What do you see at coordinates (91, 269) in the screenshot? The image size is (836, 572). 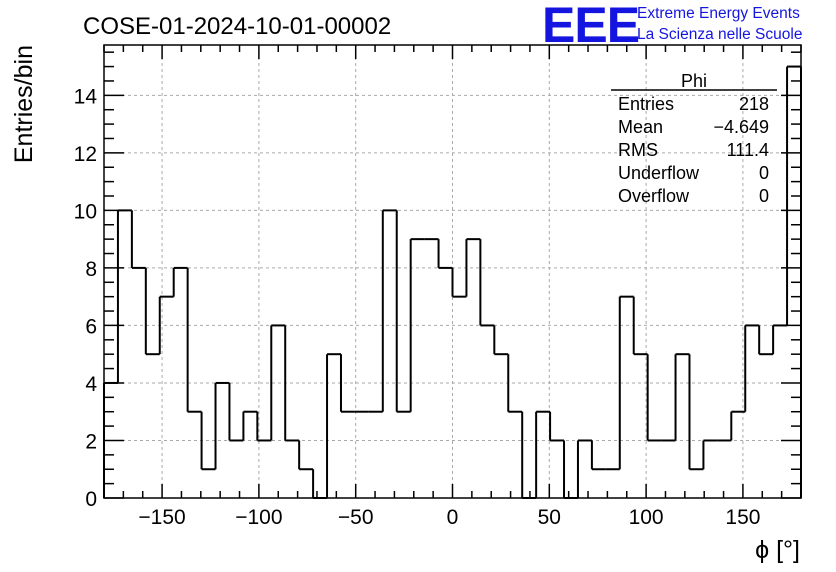 I see `y-tick-label: 8` at bounding box center [91, 269].